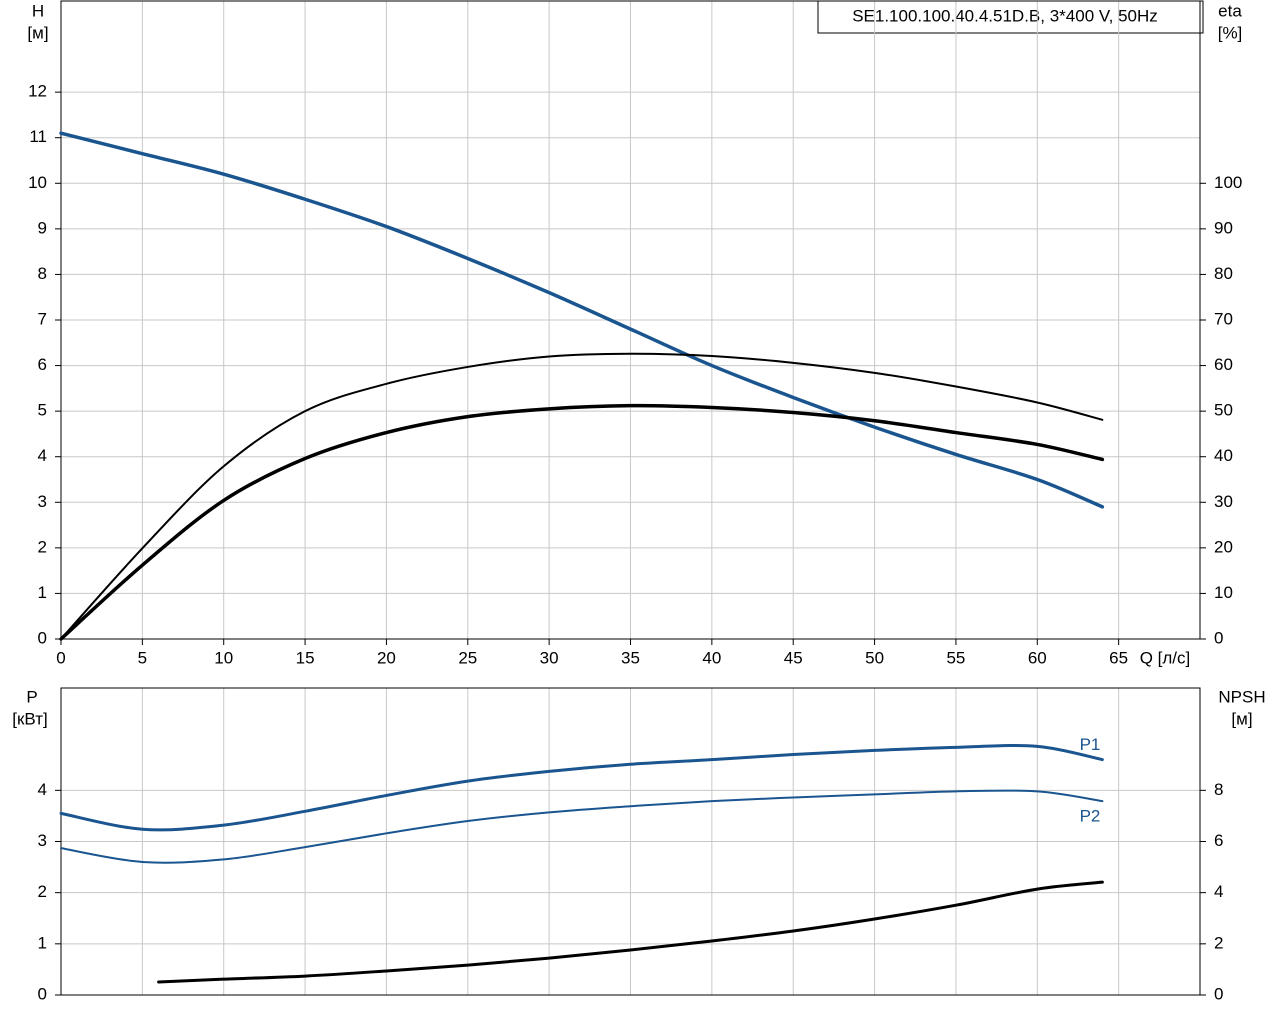  What do you see at coordinates (1037, 657) in the screenshot?
I see `x-tick-label: 60` at bounding box center [1037, 657].